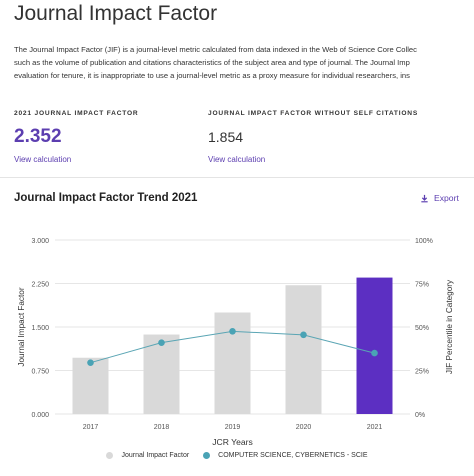 This screenshot has height=476, width=474. Describe the element at coordinates (161, 342) in the screenshot. I see `percentile-point-2018` at that location.